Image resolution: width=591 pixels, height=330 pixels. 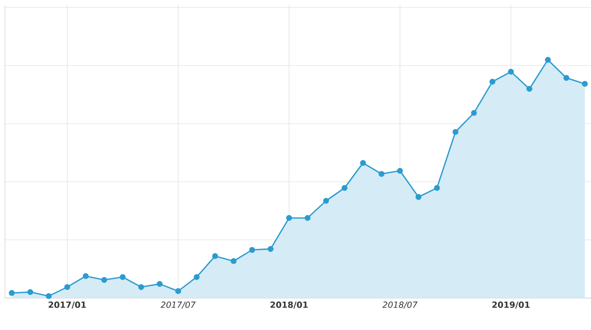 I want to click on x-tick-label: 2017/01, so click(x=67, y=305).